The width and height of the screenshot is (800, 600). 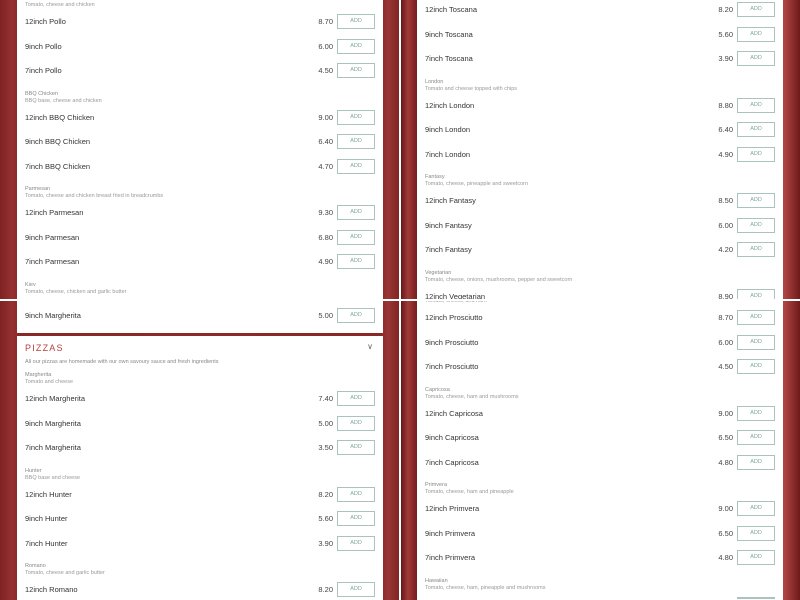 What do you see at coordinates (48, 494) in the screenshot?
I see `item-name: 12inch Hunter` at bounding box center [48, 494].